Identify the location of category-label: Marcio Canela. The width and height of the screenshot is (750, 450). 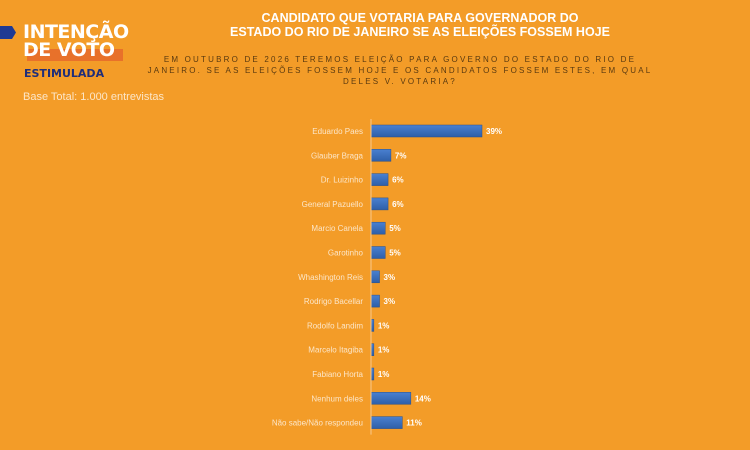
(337, 228).